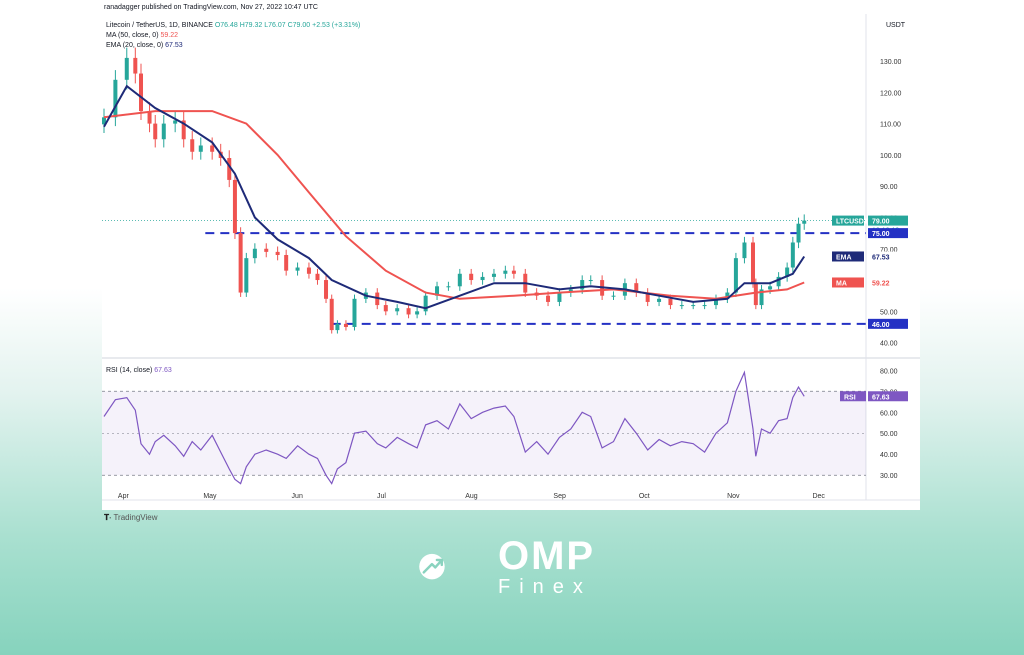 This screenshot has height=655, width=1024. I want to click on rsi-legend: RSI (14, close) 67.63, so click(139, 370).